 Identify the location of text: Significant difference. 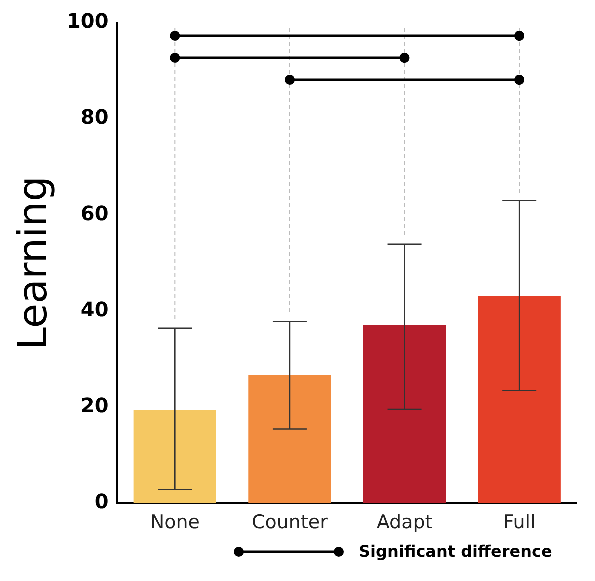
(455, 551).